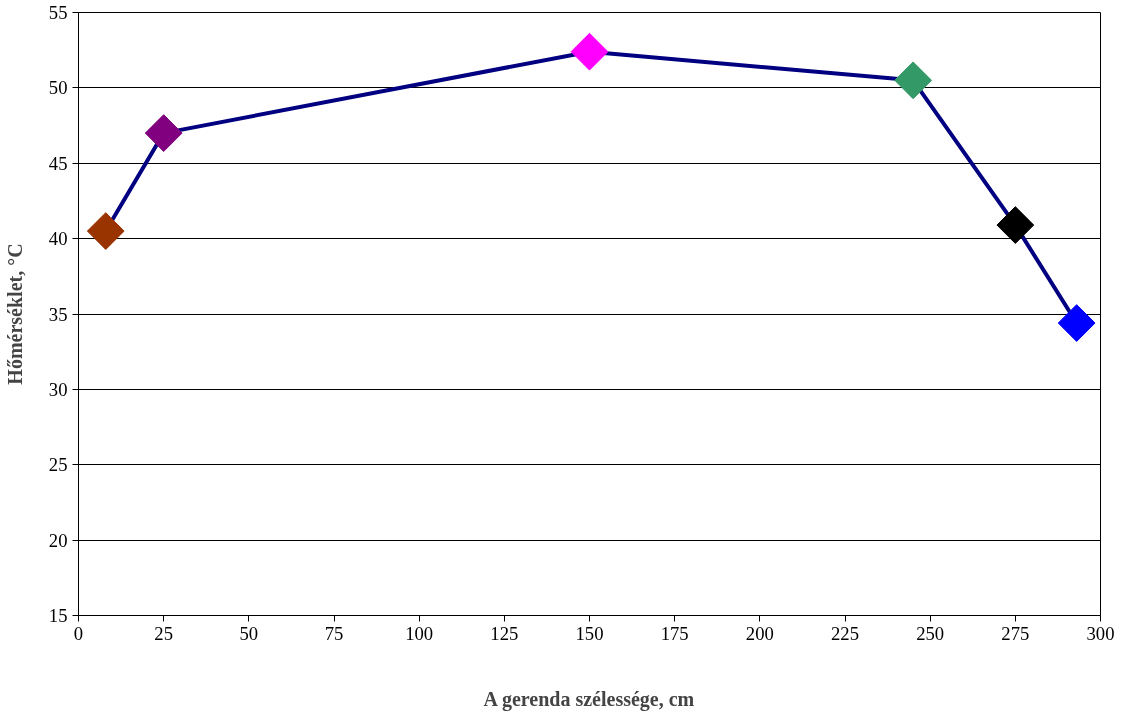 Image resolution: width=1127 pixels, height=717 pixels. I want to click on x-tick-label: 75, so click(334, 633).